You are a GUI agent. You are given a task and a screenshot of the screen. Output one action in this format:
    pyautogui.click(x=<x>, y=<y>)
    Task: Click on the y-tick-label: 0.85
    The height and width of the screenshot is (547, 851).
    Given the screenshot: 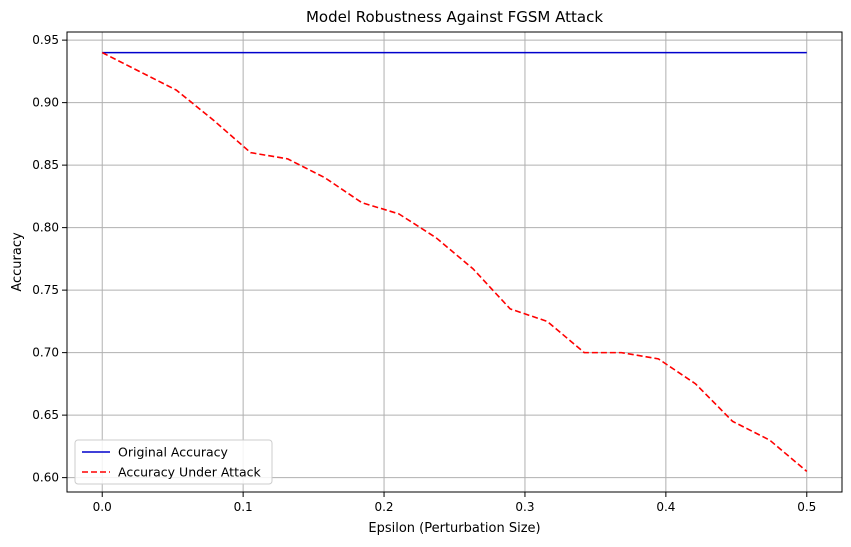 What is the action you would take?
    pyautogui.click(x=45, y=165)
    